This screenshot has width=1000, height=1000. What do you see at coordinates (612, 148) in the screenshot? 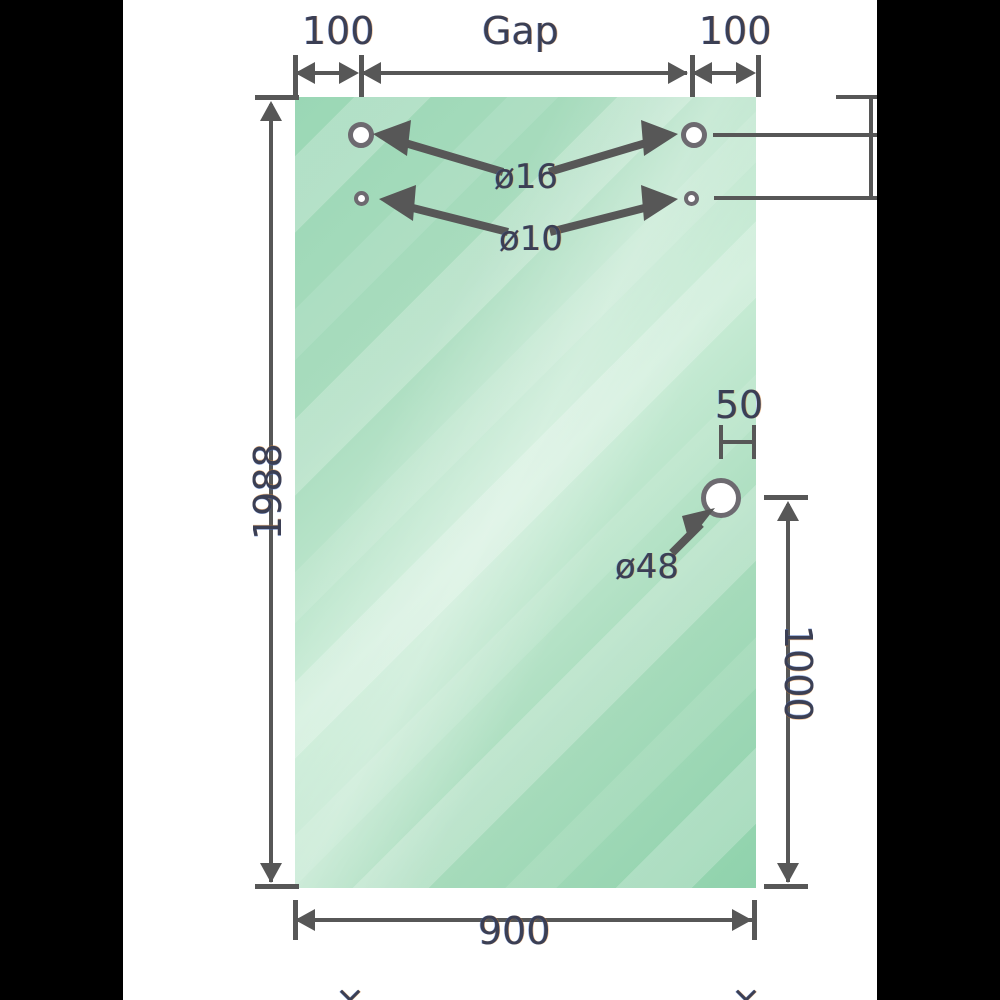
I see `leader-hole16-right` at bounding box center [612, 148].